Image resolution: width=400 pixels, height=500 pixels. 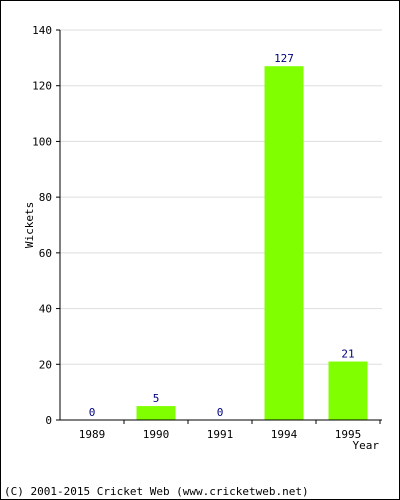 What do you see at coordinates (220, 434) in the screenshot?
I see `x-tick-label: 1991` at bounding box center [220, 434].